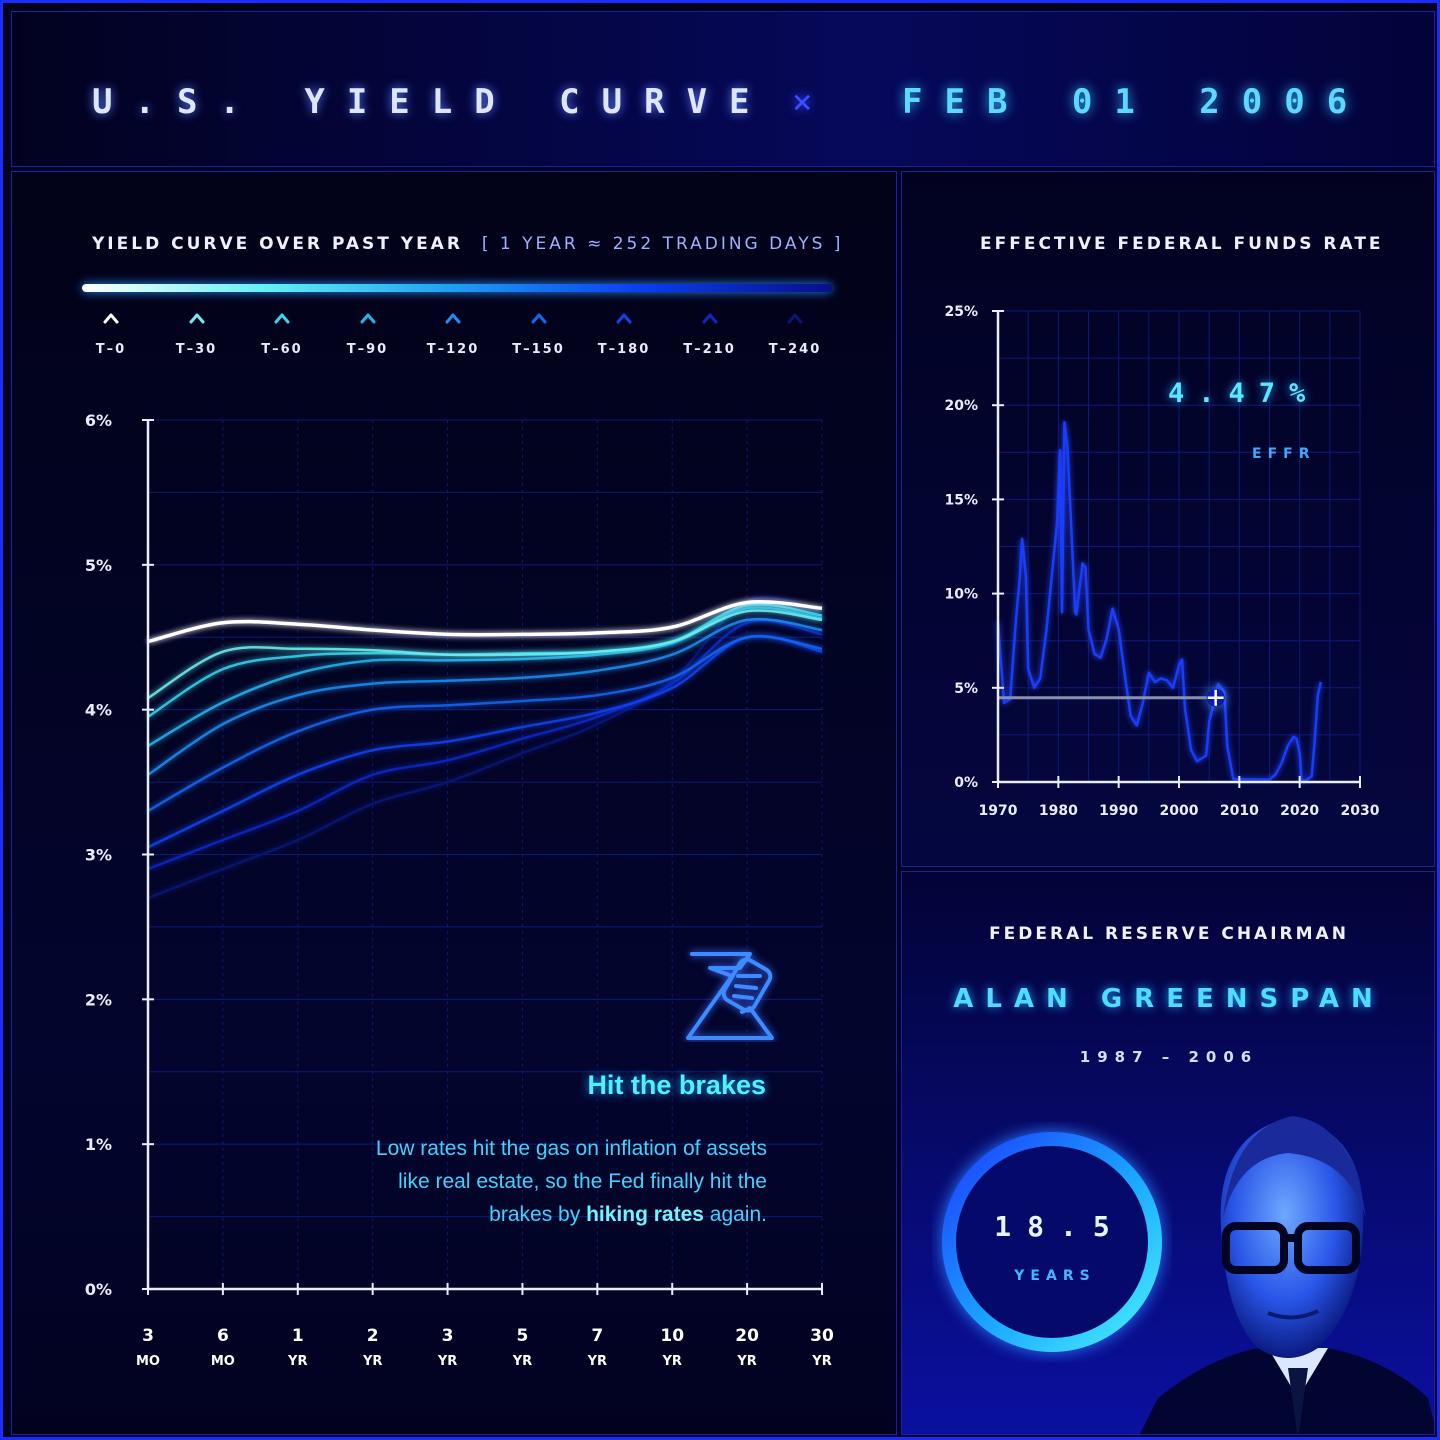 The width and height of the screenshot is (1440, 1440). Describe the element at coordinates (223, 1336) in the screenshot. I see `x-tick-label: 6` at that location.